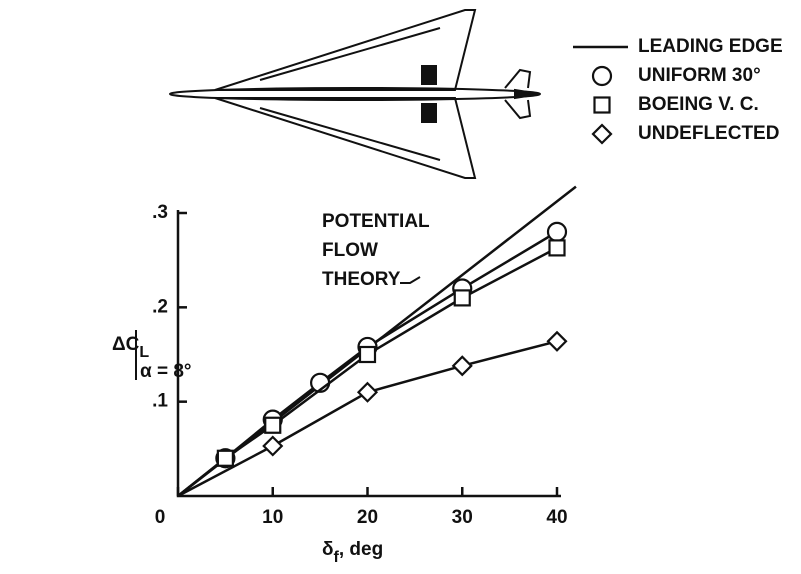  Describe the element at coordinates (361, 279) in the screenshot. I see `theory-label: THEORY` at that location.